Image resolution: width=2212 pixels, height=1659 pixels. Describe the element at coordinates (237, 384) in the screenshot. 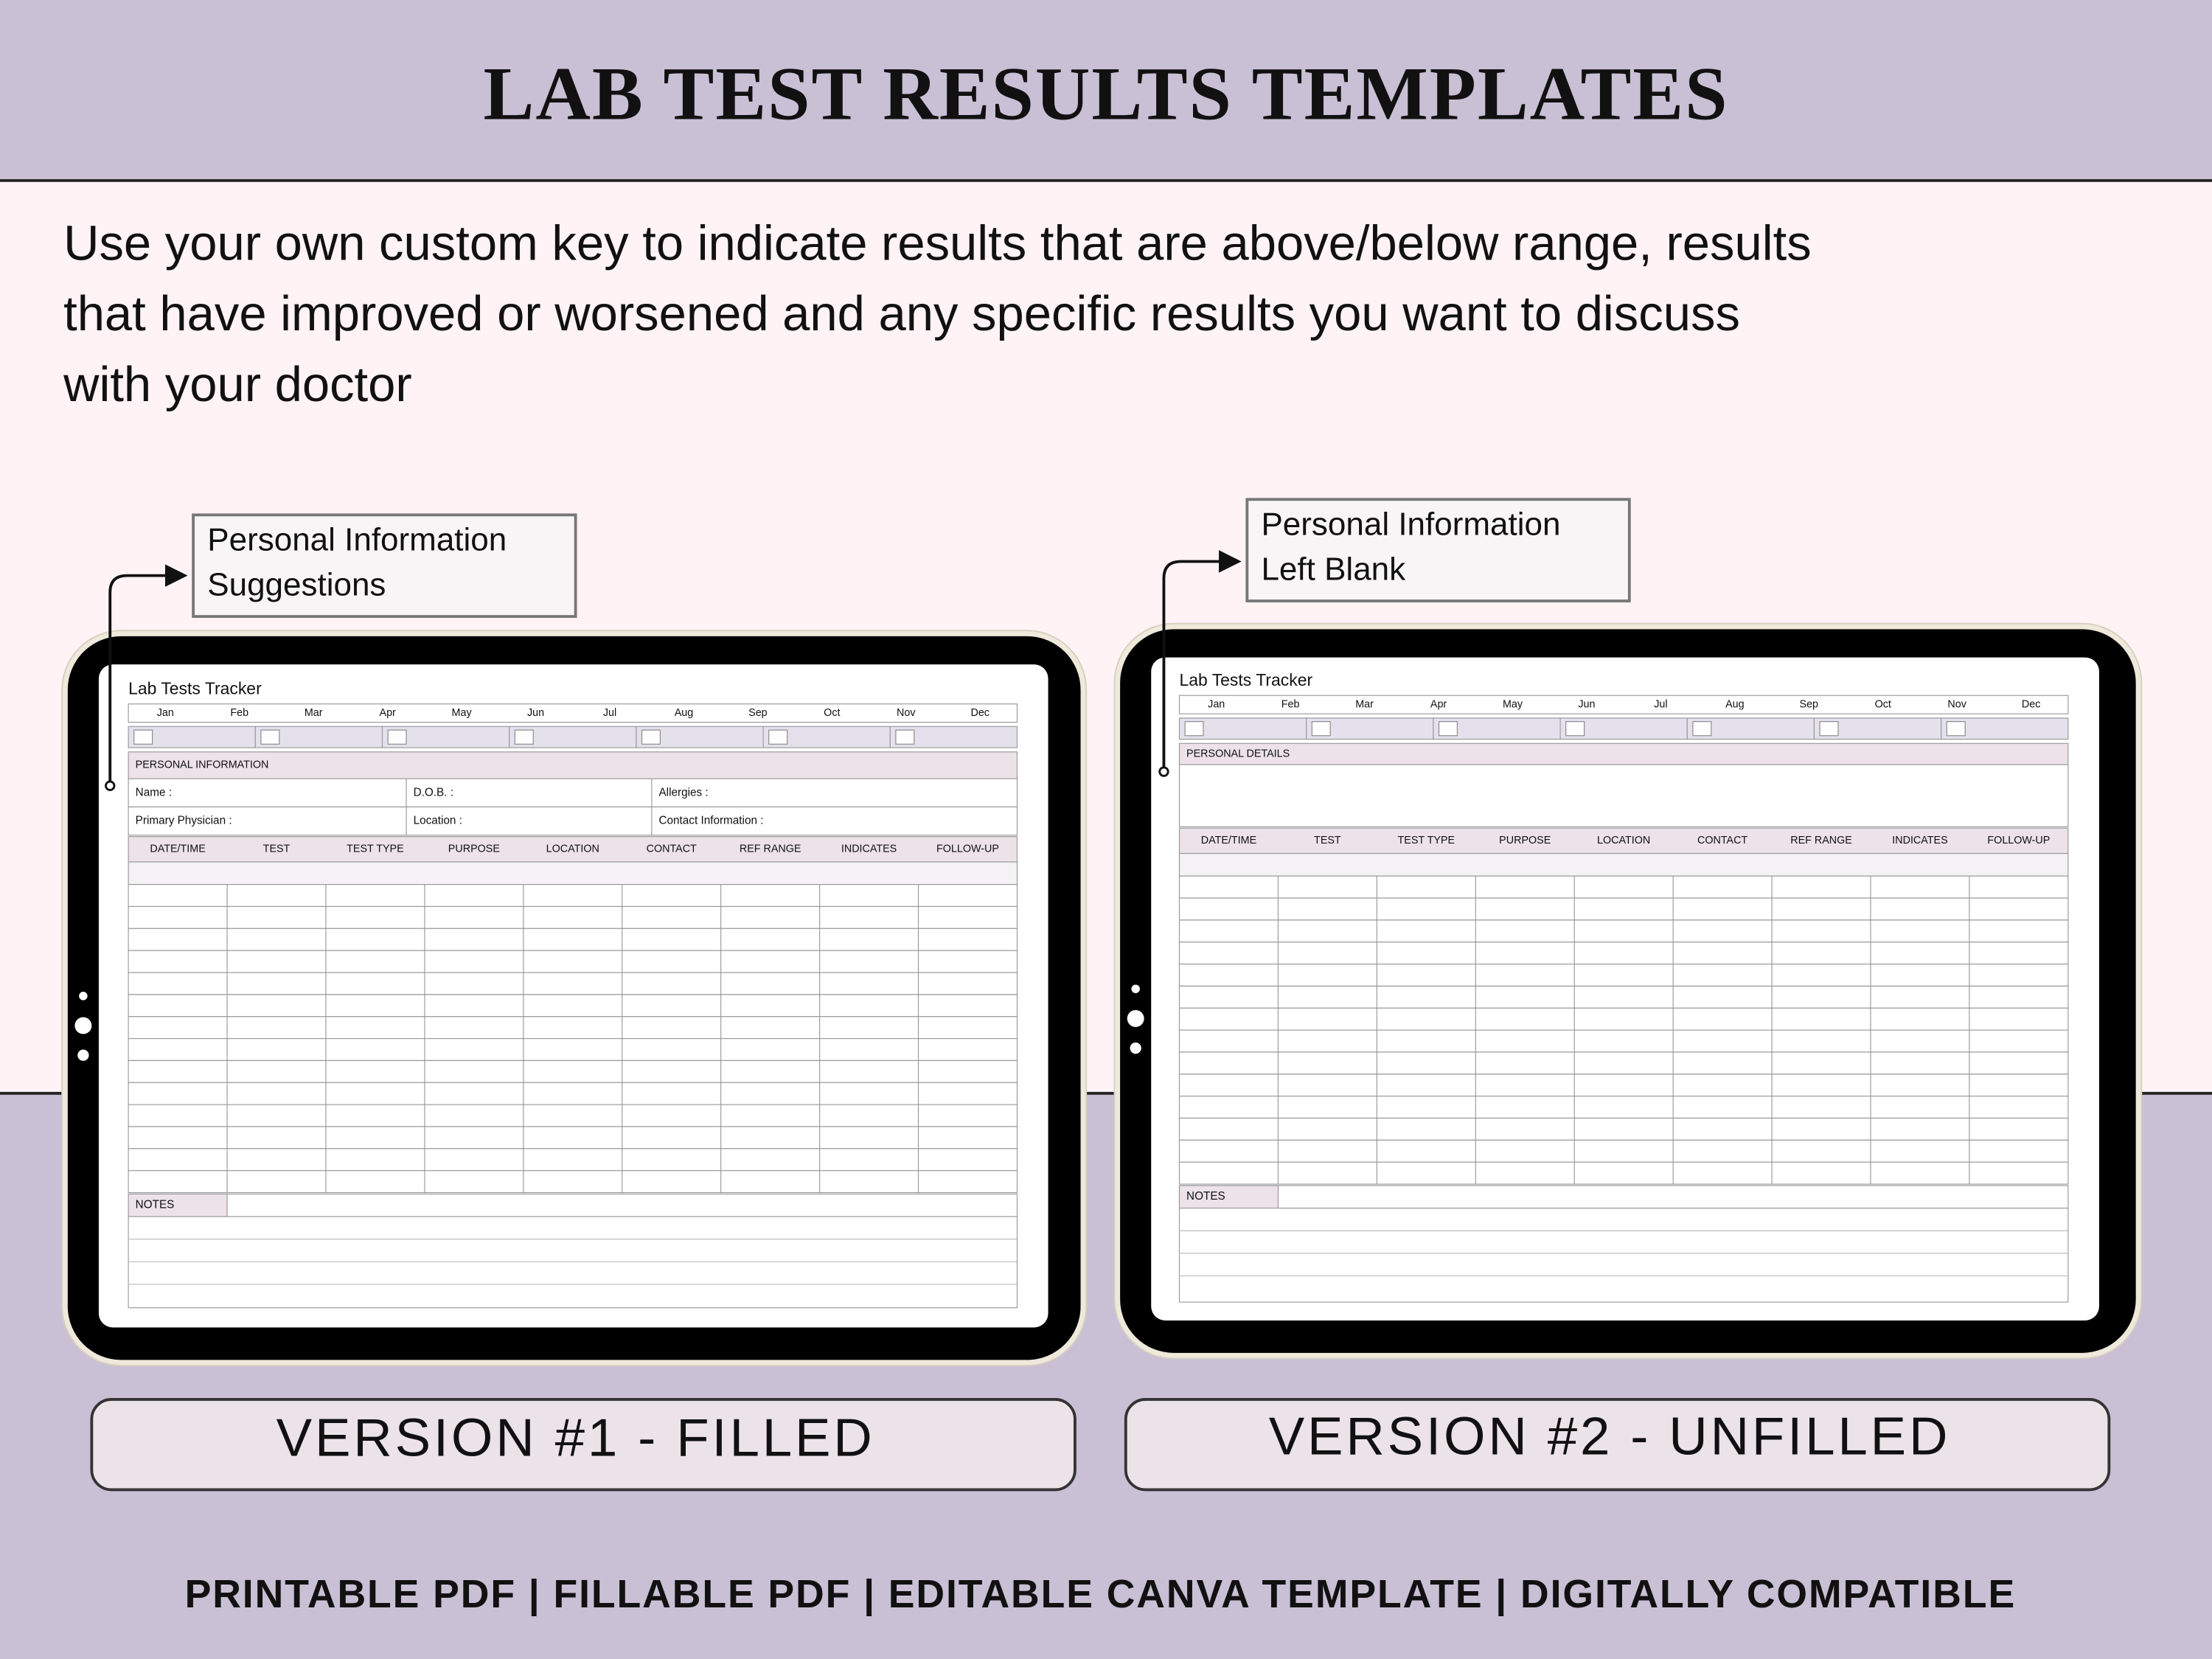

I see `description-line: with your doctor` at that location.